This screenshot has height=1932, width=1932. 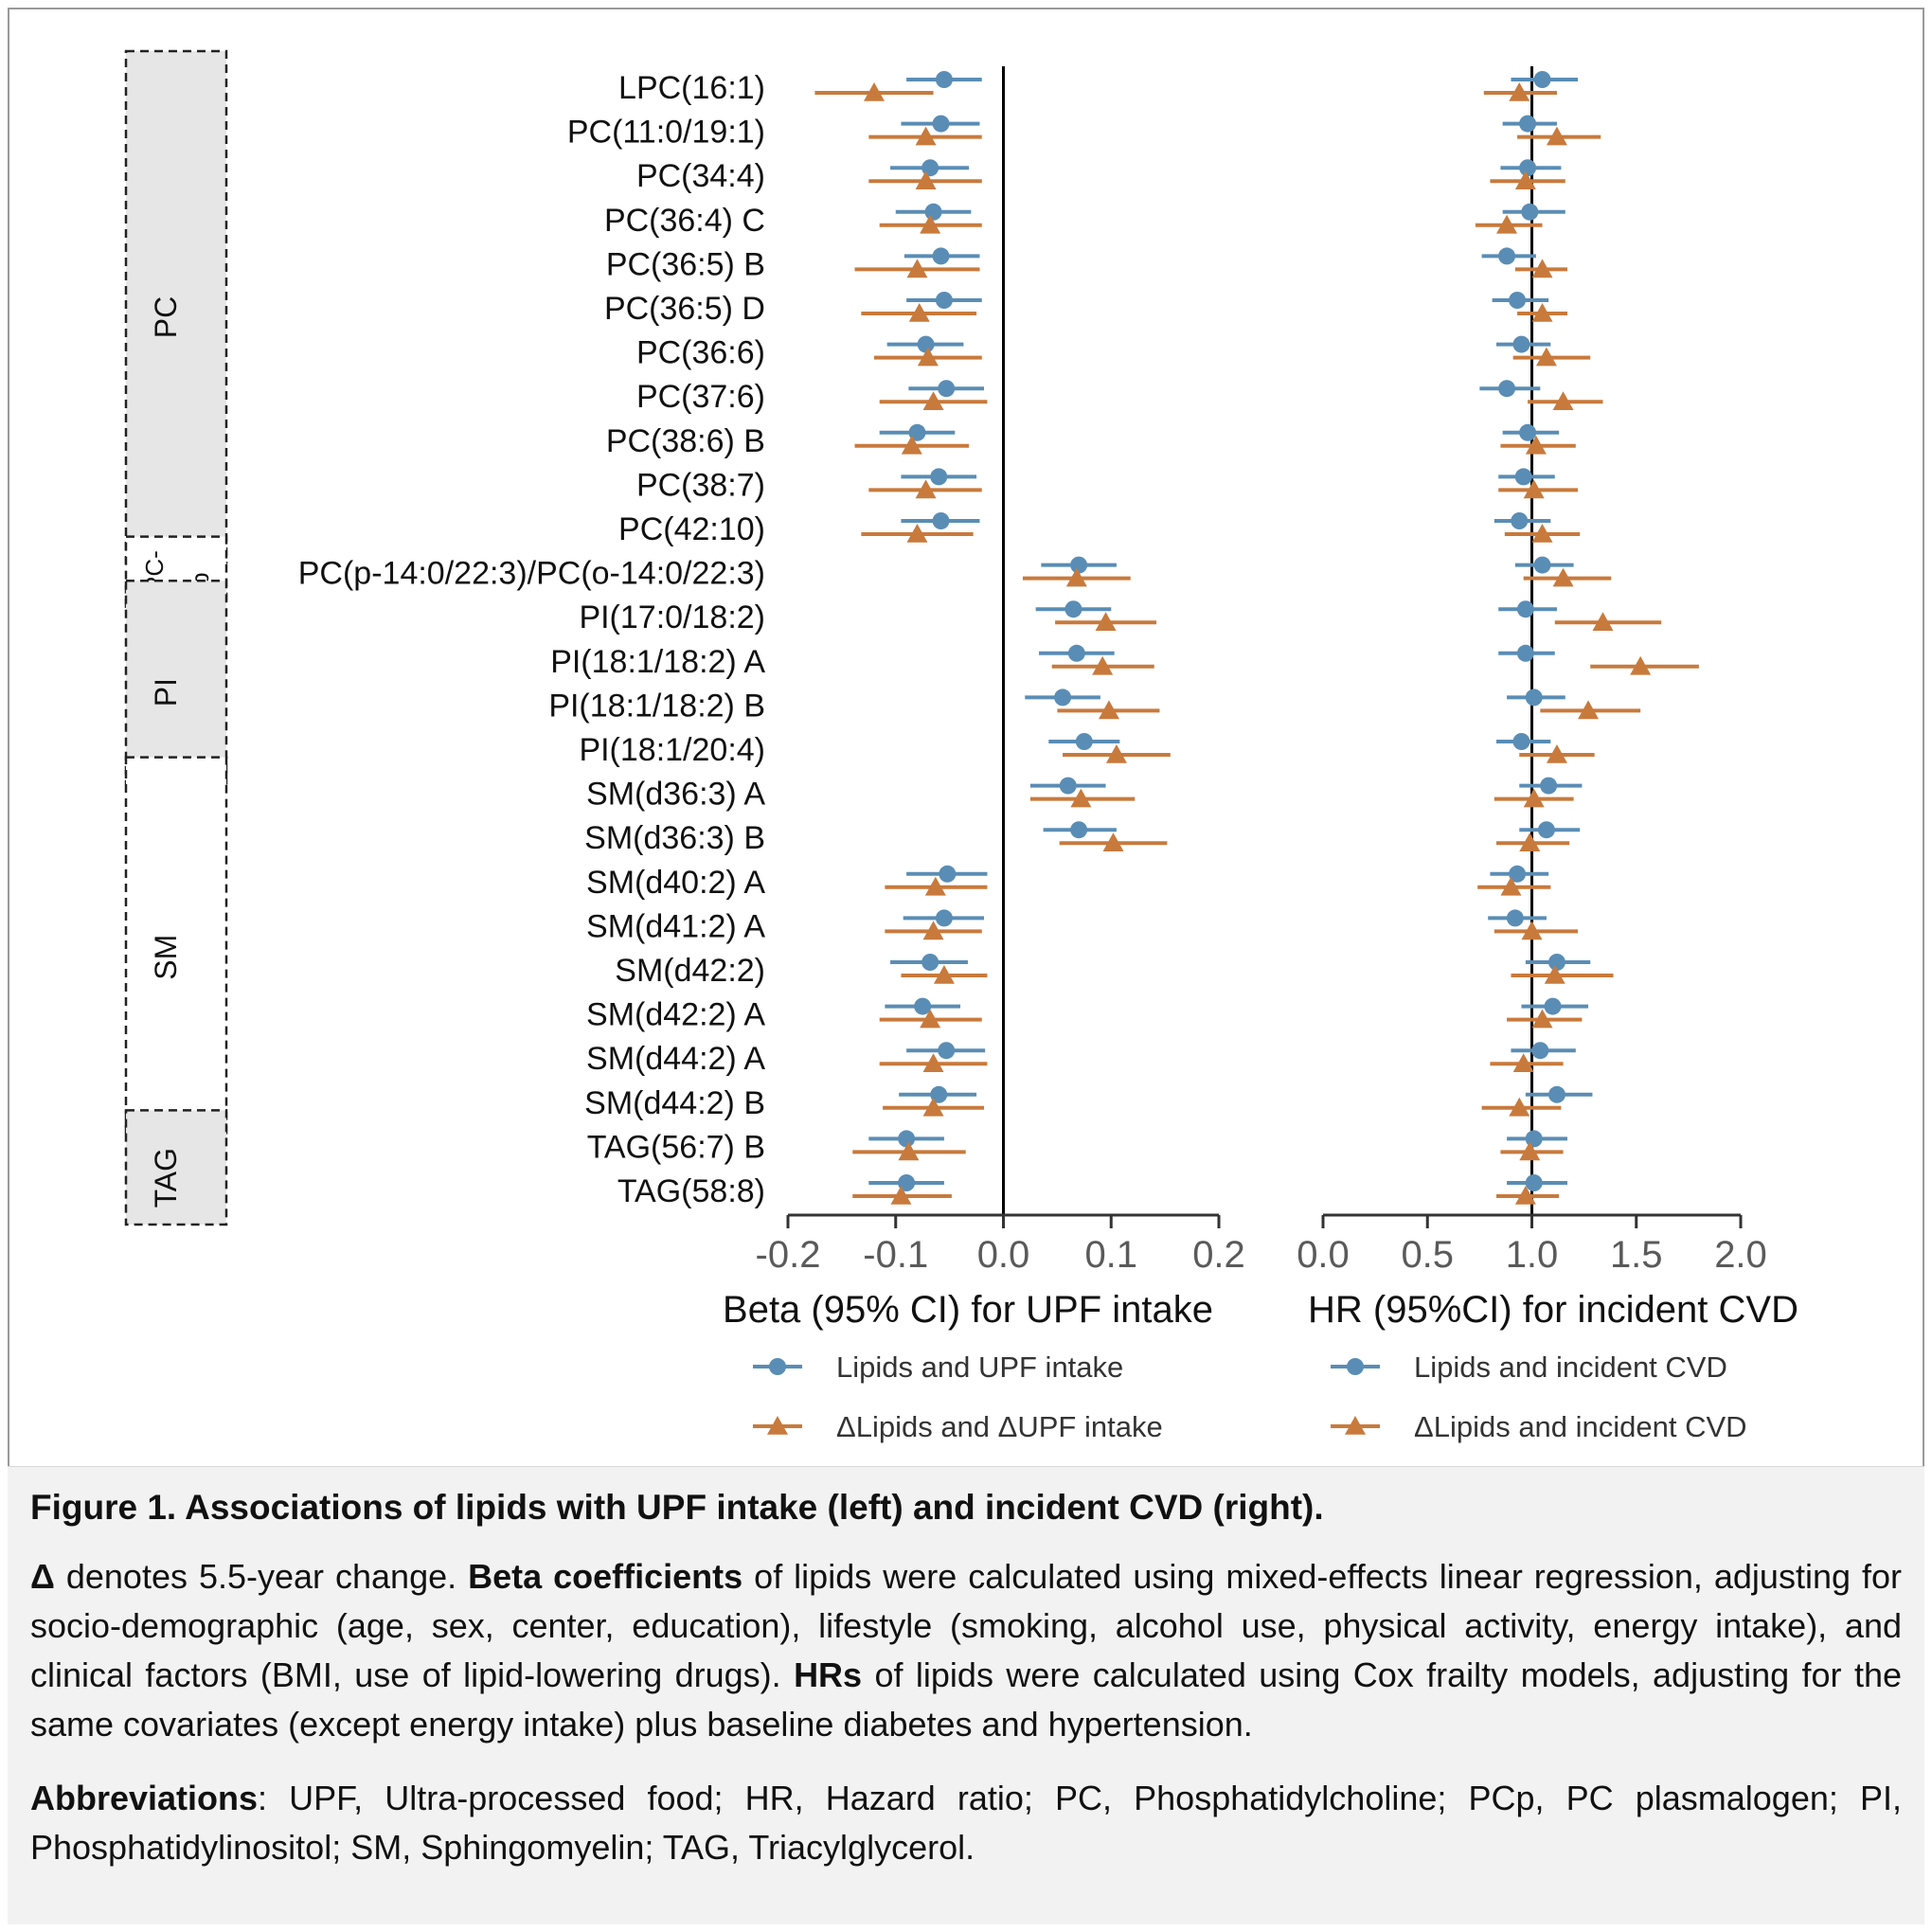 What do you see at coordinates (690, 971) in the screenshot?
I see `lipid-label: SM(d42:2)` at bounding box center [690, 971].